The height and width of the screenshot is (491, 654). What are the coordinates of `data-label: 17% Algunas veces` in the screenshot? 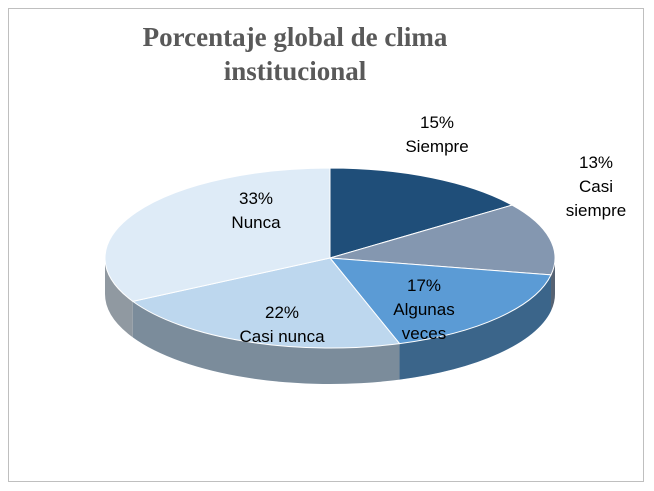 It's located at (424, 310).